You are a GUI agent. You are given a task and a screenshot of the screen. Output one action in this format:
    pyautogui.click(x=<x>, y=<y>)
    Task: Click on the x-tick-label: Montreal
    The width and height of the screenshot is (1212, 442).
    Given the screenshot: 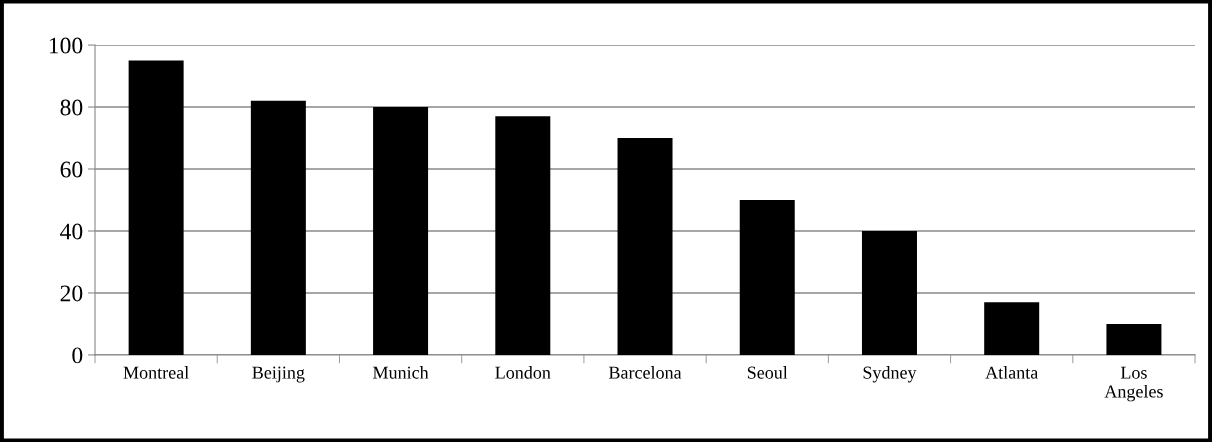 What is the action you would take?
    pyautogui.click(x=156, y=372)
    